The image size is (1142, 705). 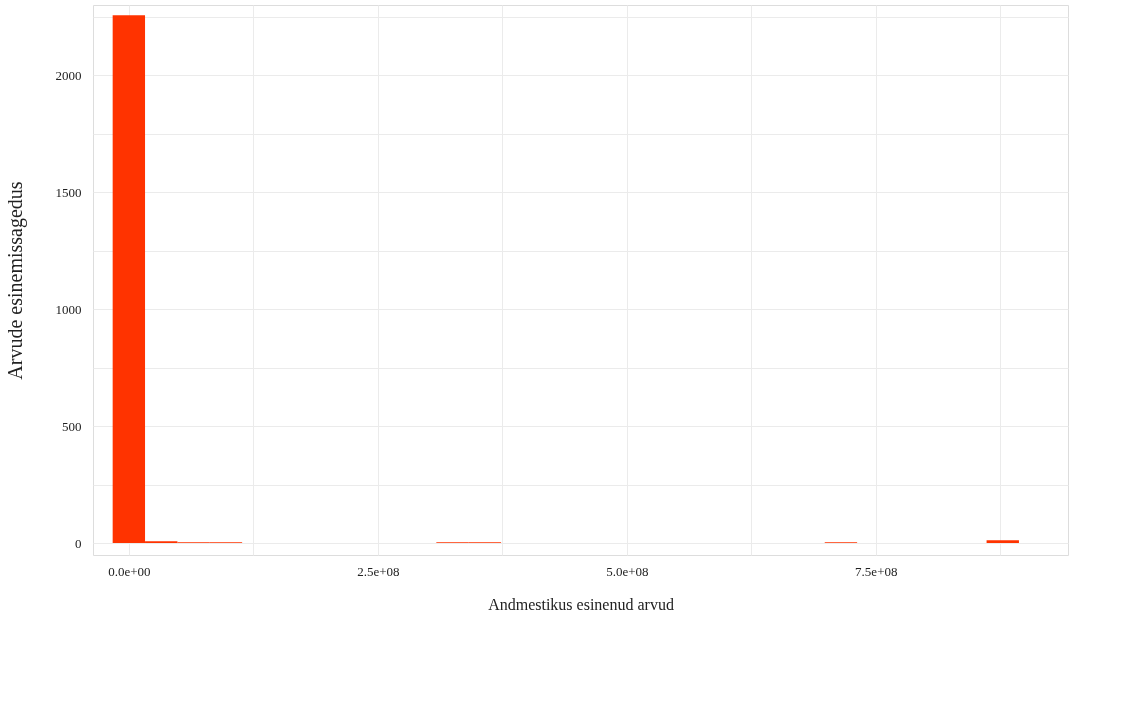 What do you see at coordinates (378, 571) in the screenshot?
I see `x-tick-label: 2.5e+08` at bounding box center [378, 571].